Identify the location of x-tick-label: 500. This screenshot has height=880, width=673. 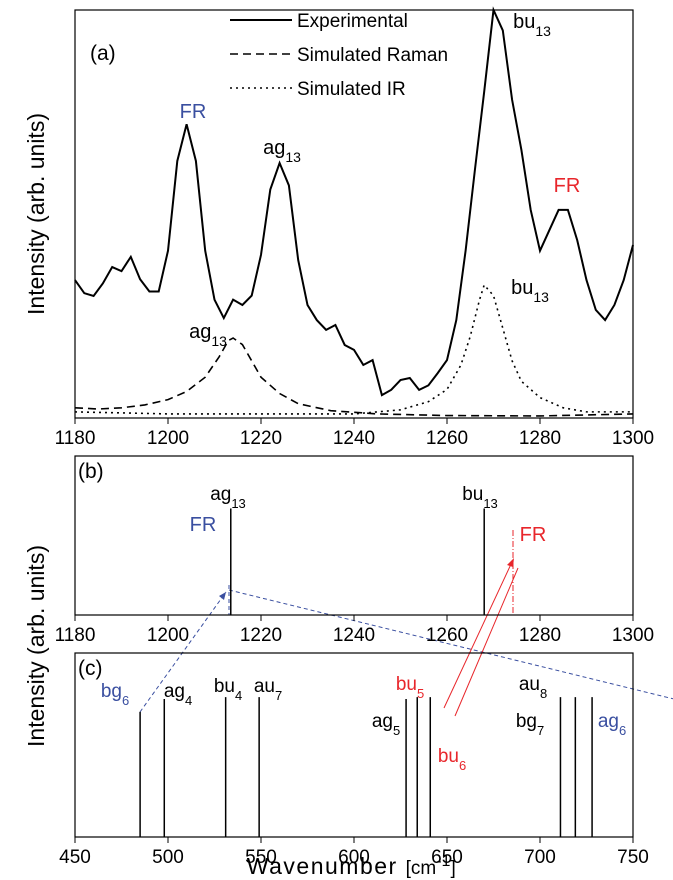
(168, 857).